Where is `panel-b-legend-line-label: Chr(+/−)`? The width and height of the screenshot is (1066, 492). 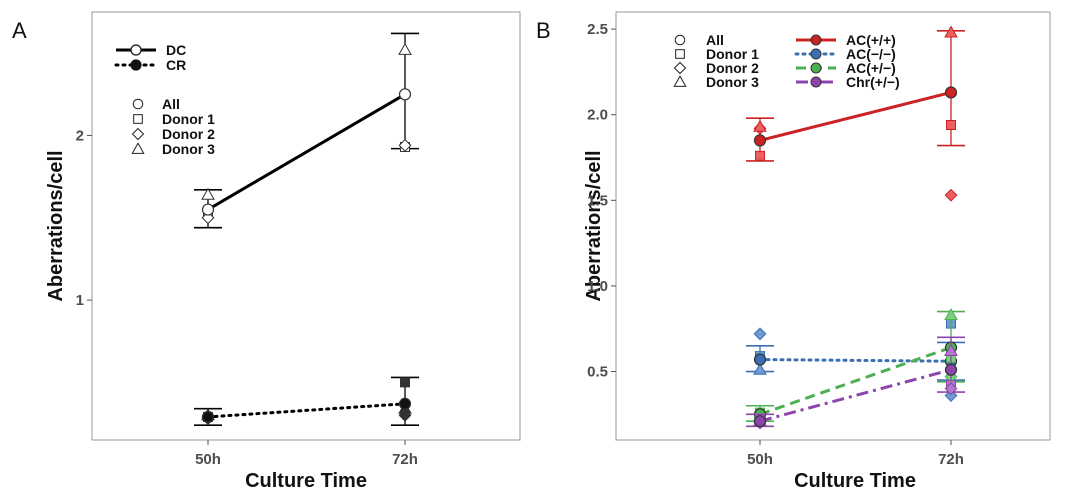 panel-b-legend-line-label: Chr(+/−) is located at coordinates (873, 82).